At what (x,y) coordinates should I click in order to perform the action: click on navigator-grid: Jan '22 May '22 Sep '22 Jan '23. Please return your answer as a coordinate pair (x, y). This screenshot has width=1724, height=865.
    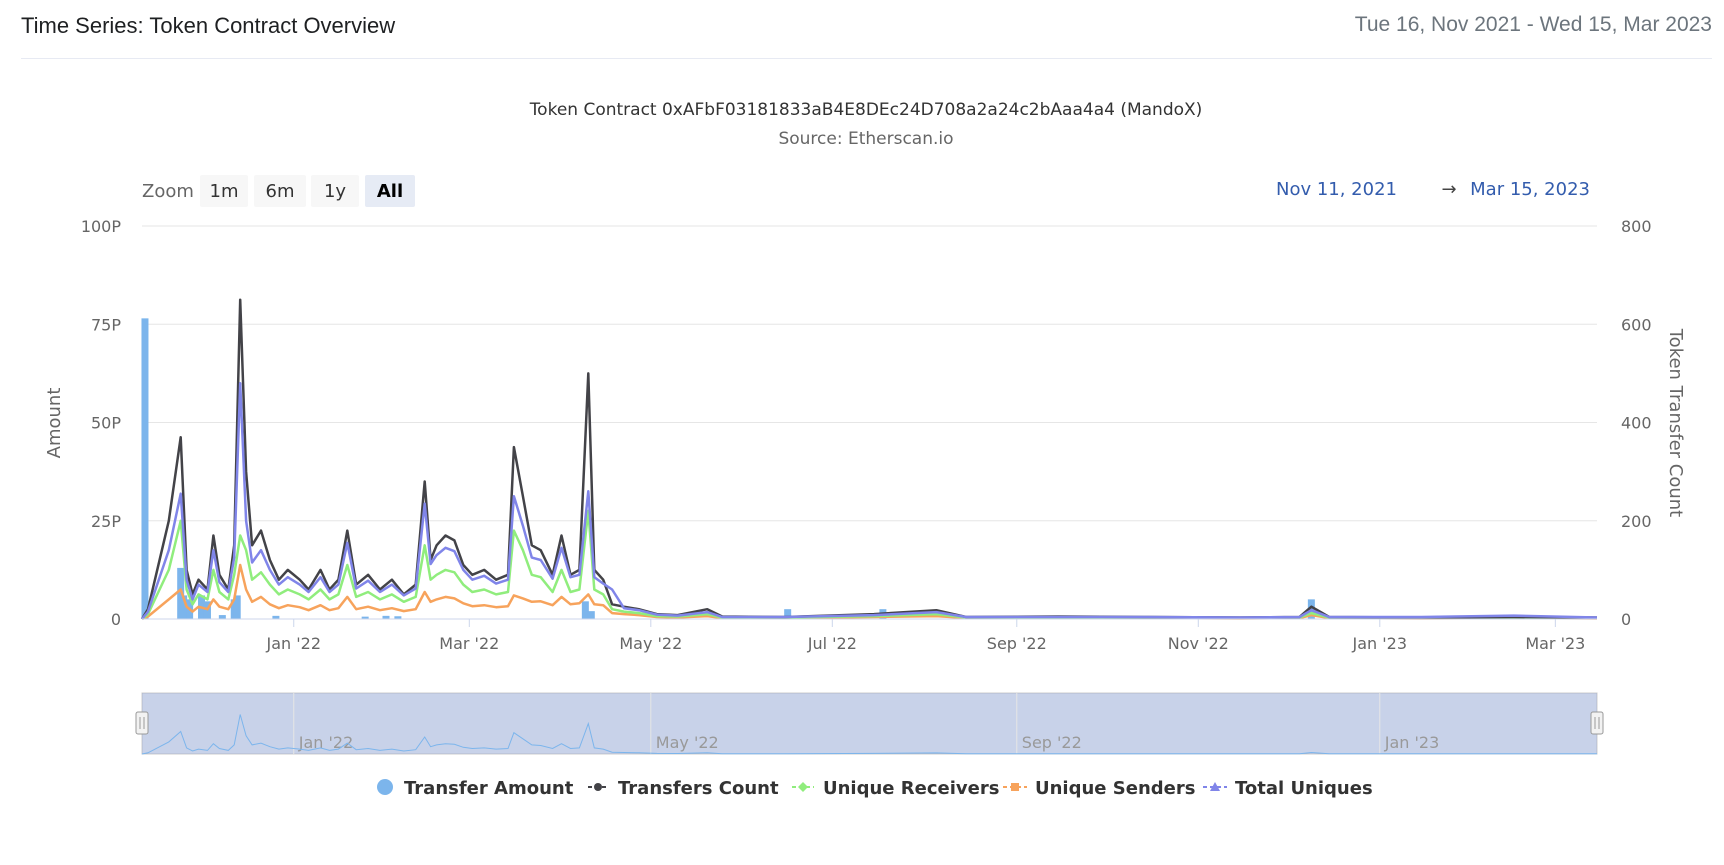
    Looking at the image, I should click on (866, 723).